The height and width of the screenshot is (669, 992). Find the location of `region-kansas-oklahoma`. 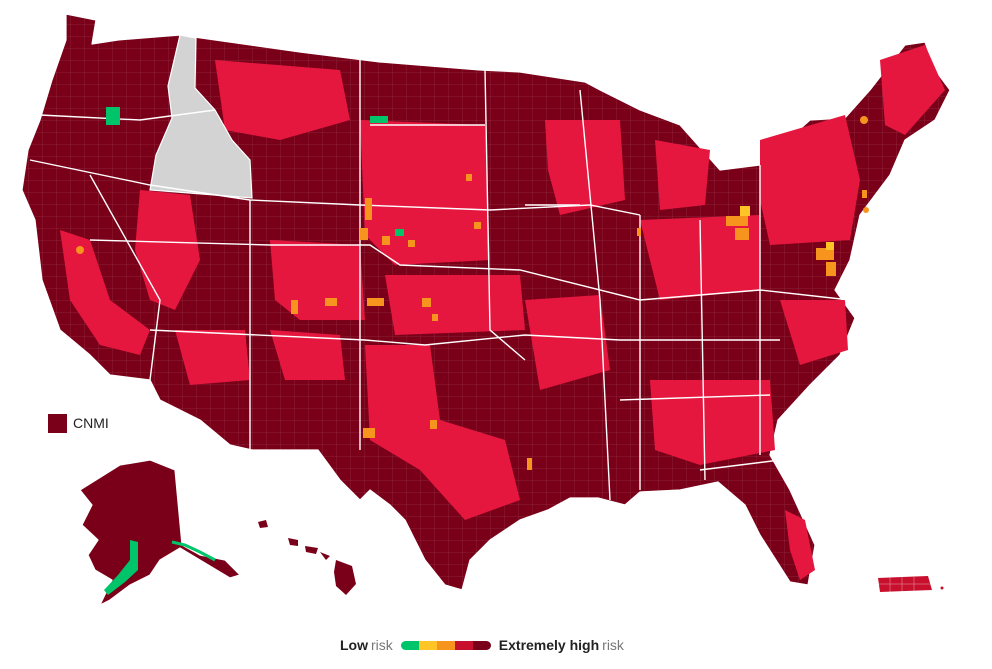

region-kansas-oklahoma is located at coordinates (455, 305).